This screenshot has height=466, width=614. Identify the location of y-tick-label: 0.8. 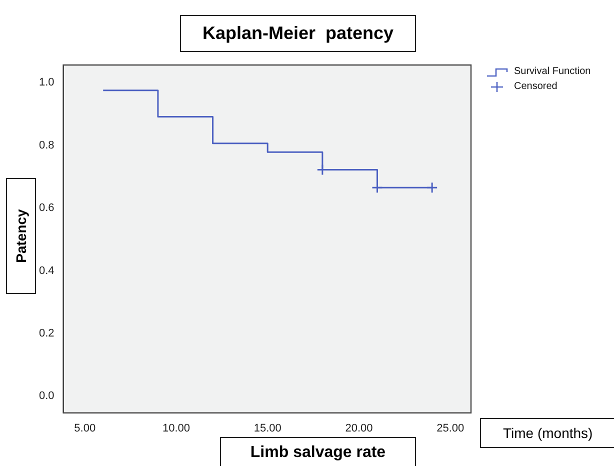
(46, 145).